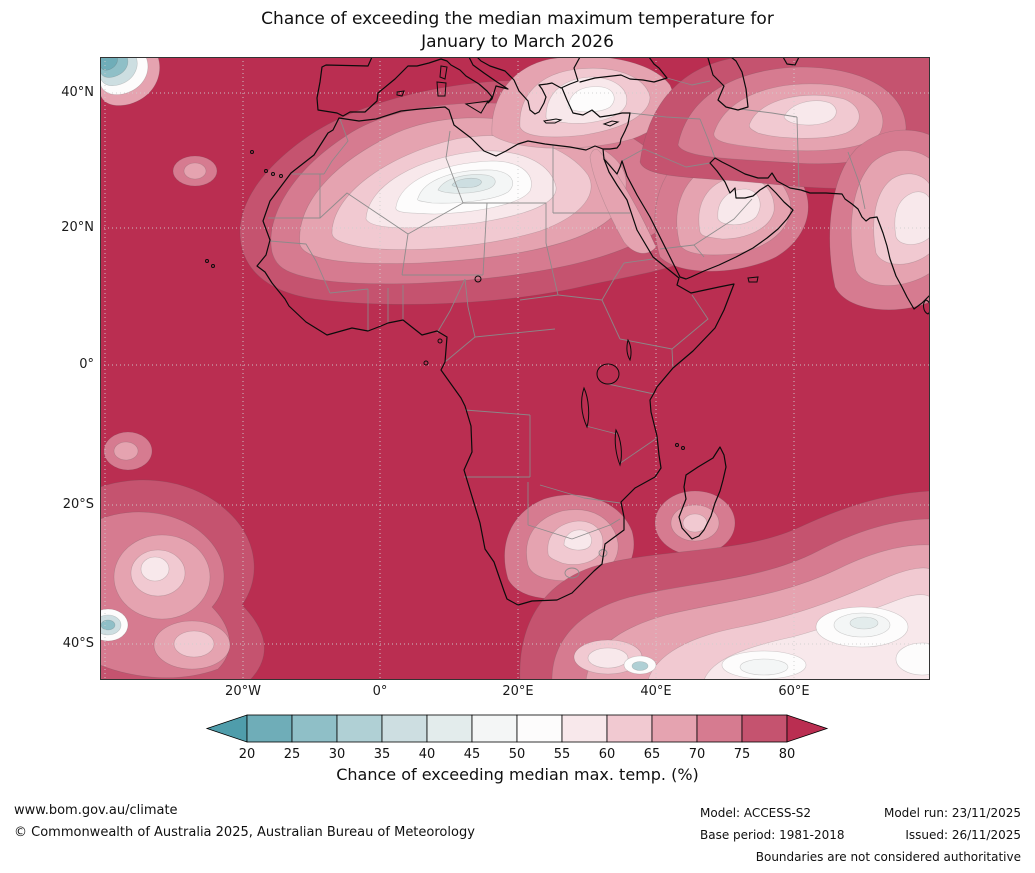  Describe the element at coordinates (608, 374) in the screenshot. I see `lake-victoria` at that location.